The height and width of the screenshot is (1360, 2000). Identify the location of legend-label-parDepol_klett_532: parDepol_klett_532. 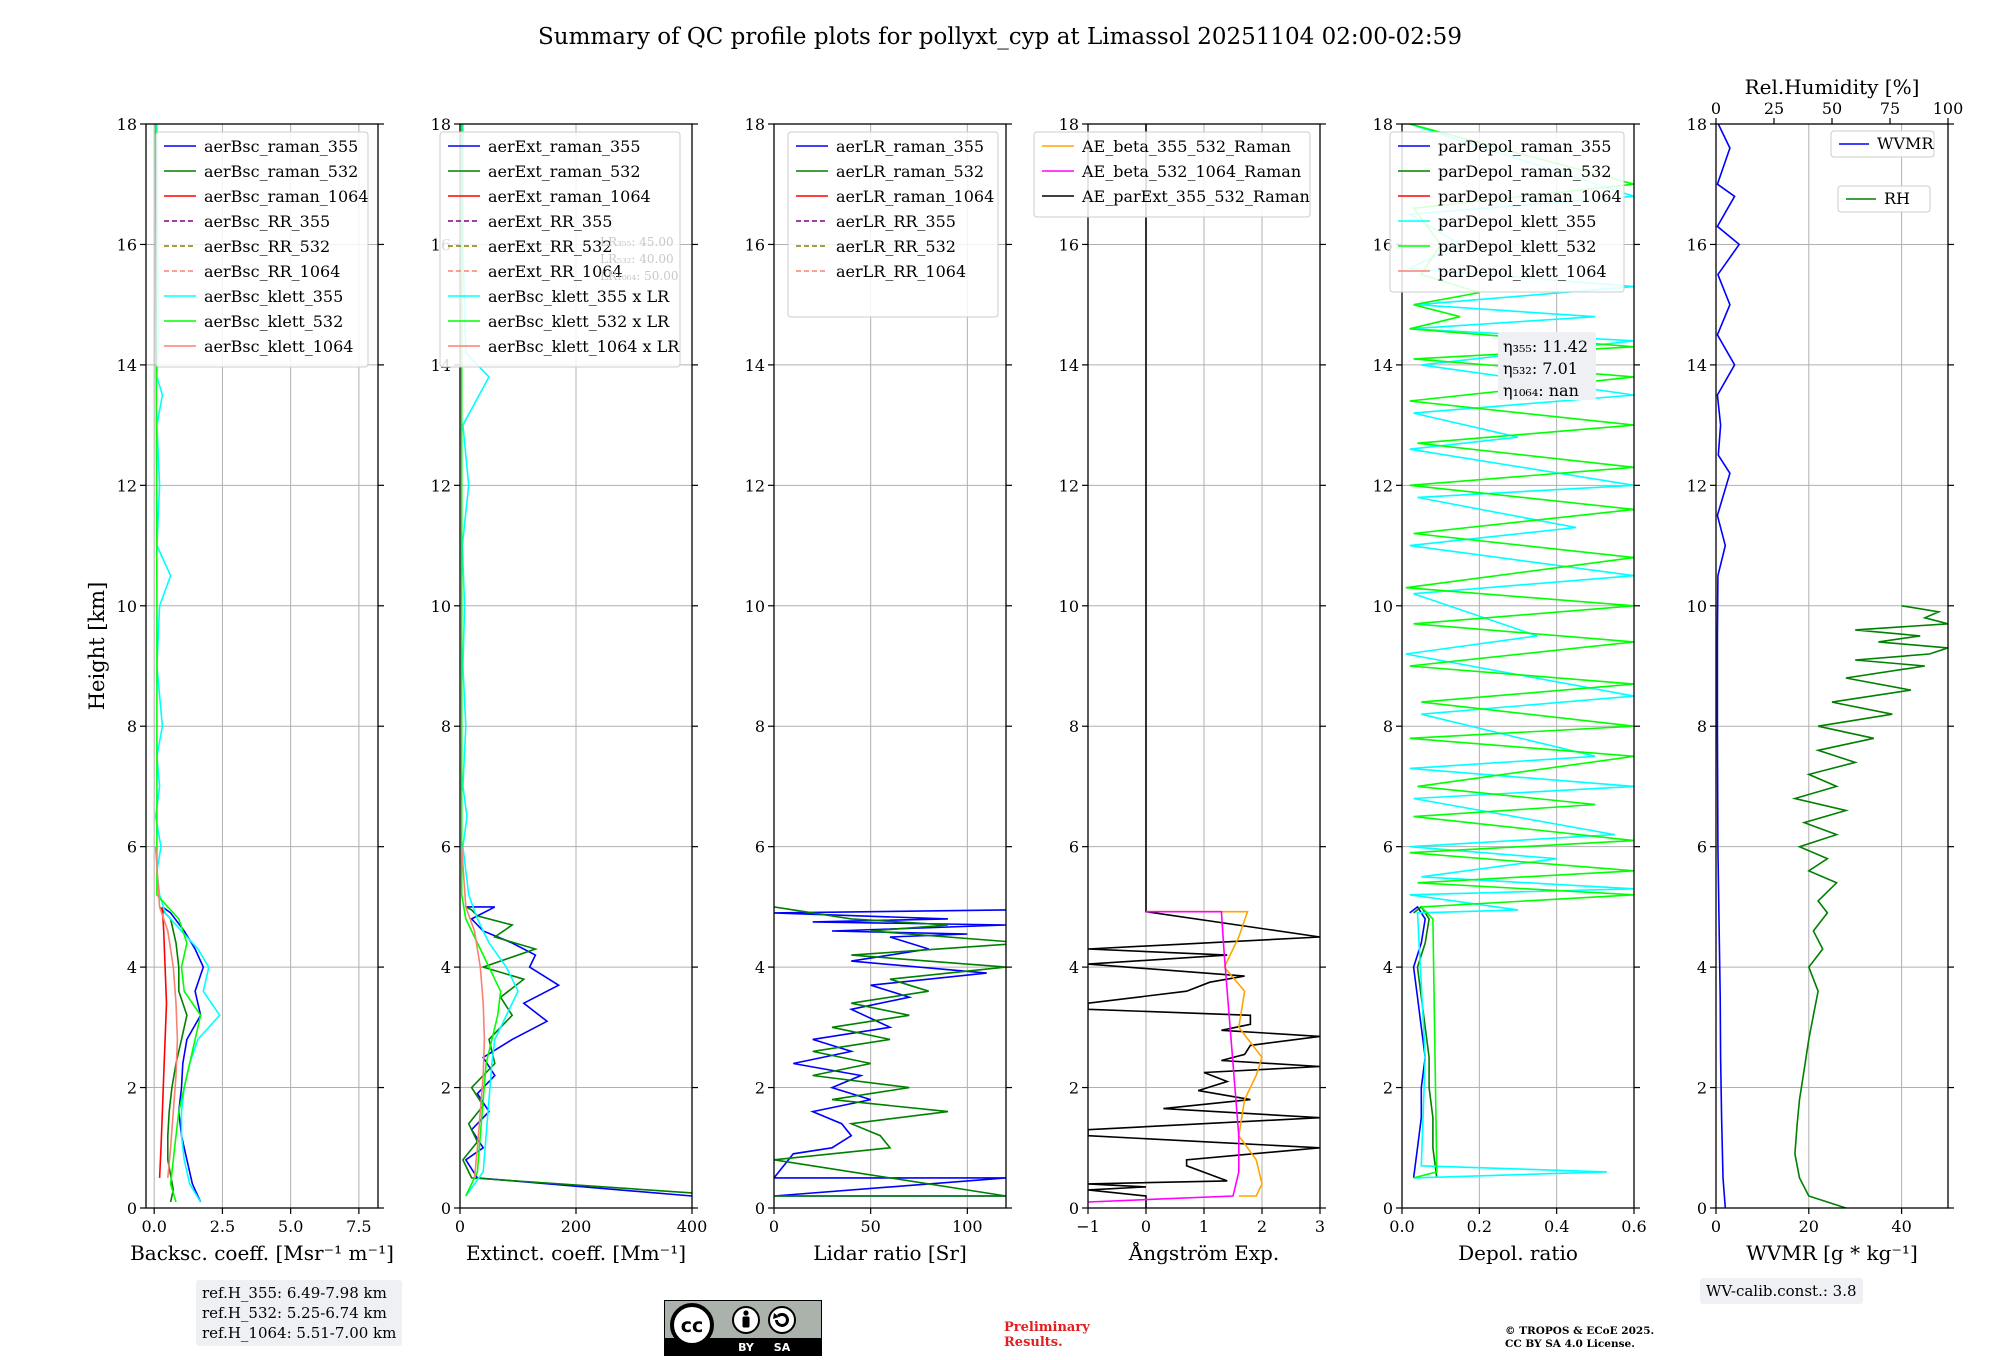
(1517, 246).